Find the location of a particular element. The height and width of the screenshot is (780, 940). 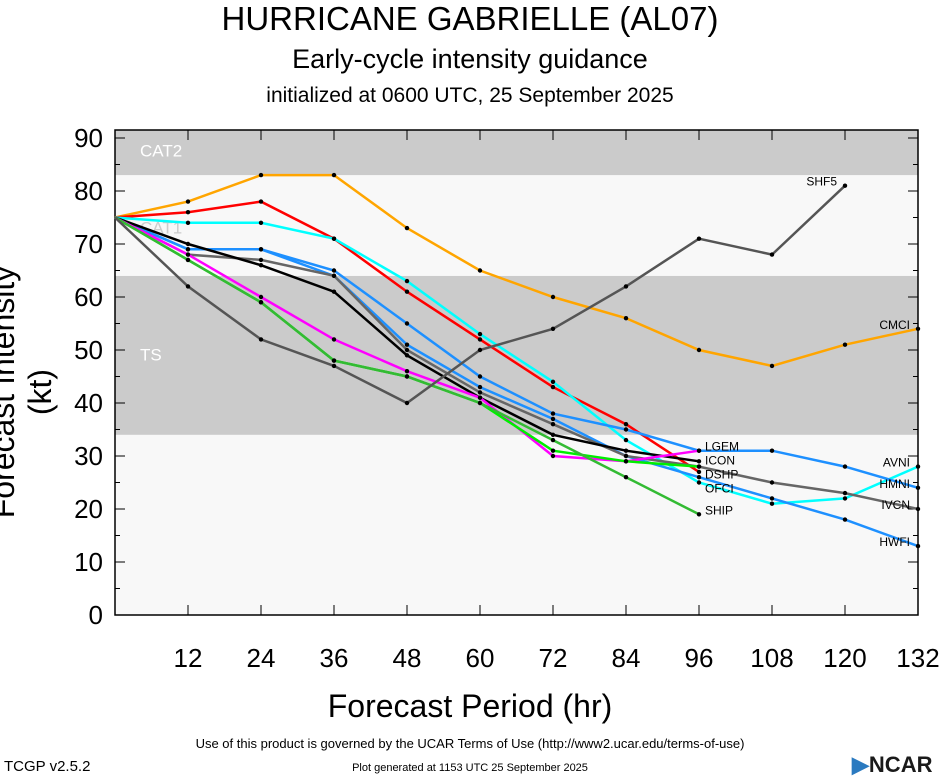

x-tick-label: 96 is located at coordinates (699, 658).